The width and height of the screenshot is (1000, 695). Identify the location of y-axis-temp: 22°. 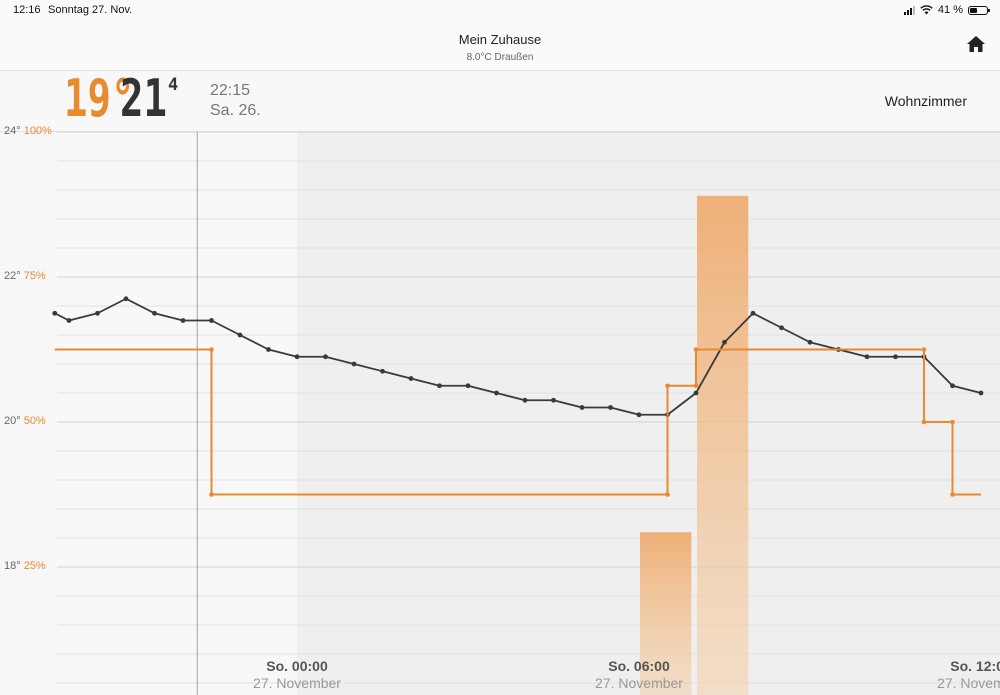
(12, 276).